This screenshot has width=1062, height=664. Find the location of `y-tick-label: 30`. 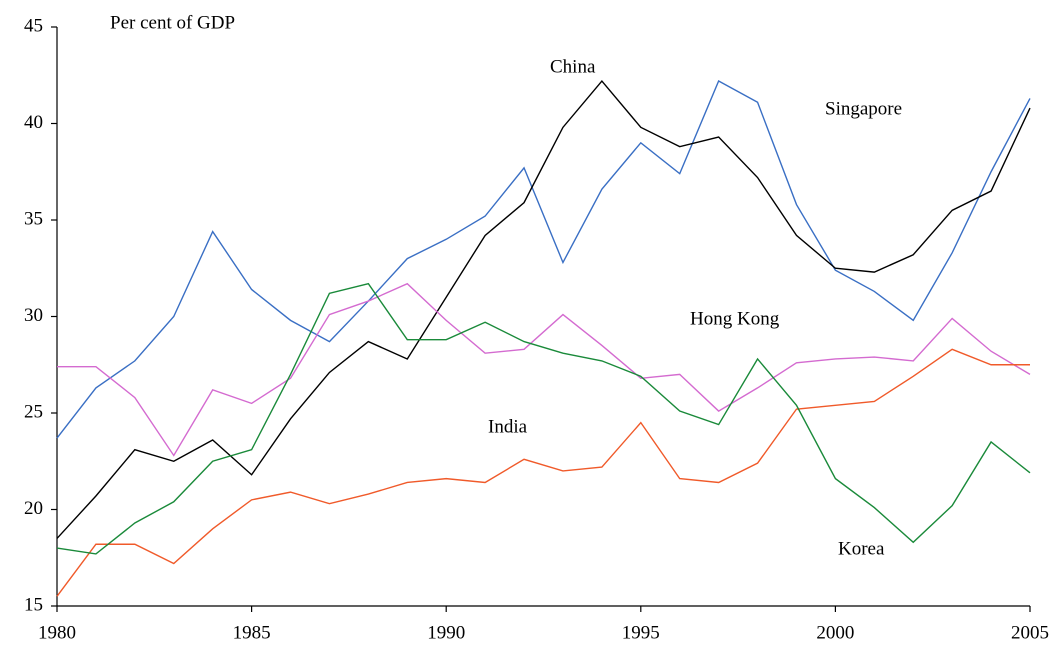

y-tick-label: 30 is located at coordinates (33, 315).